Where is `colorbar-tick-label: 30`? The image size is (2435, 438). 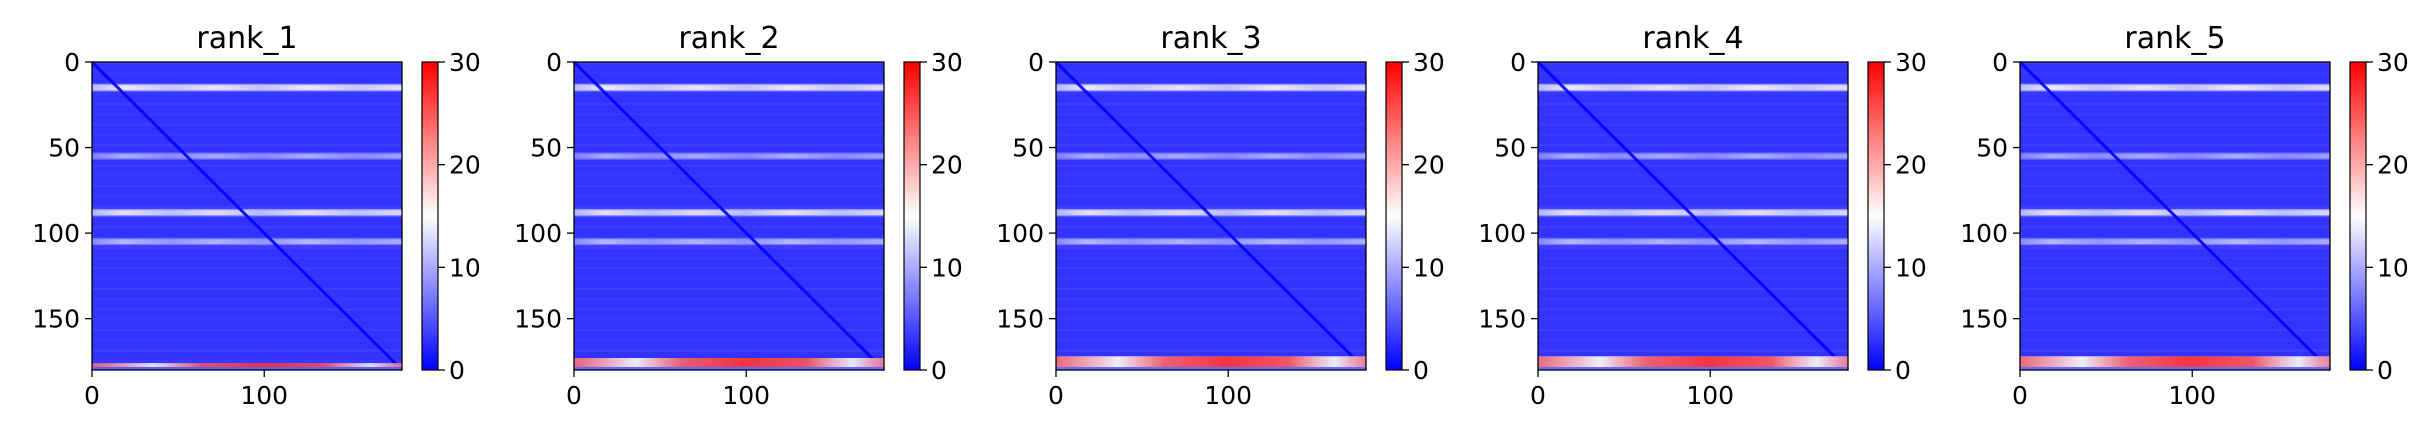
colorbar-tick-label: 30 is located at coordinates (1911, 62).